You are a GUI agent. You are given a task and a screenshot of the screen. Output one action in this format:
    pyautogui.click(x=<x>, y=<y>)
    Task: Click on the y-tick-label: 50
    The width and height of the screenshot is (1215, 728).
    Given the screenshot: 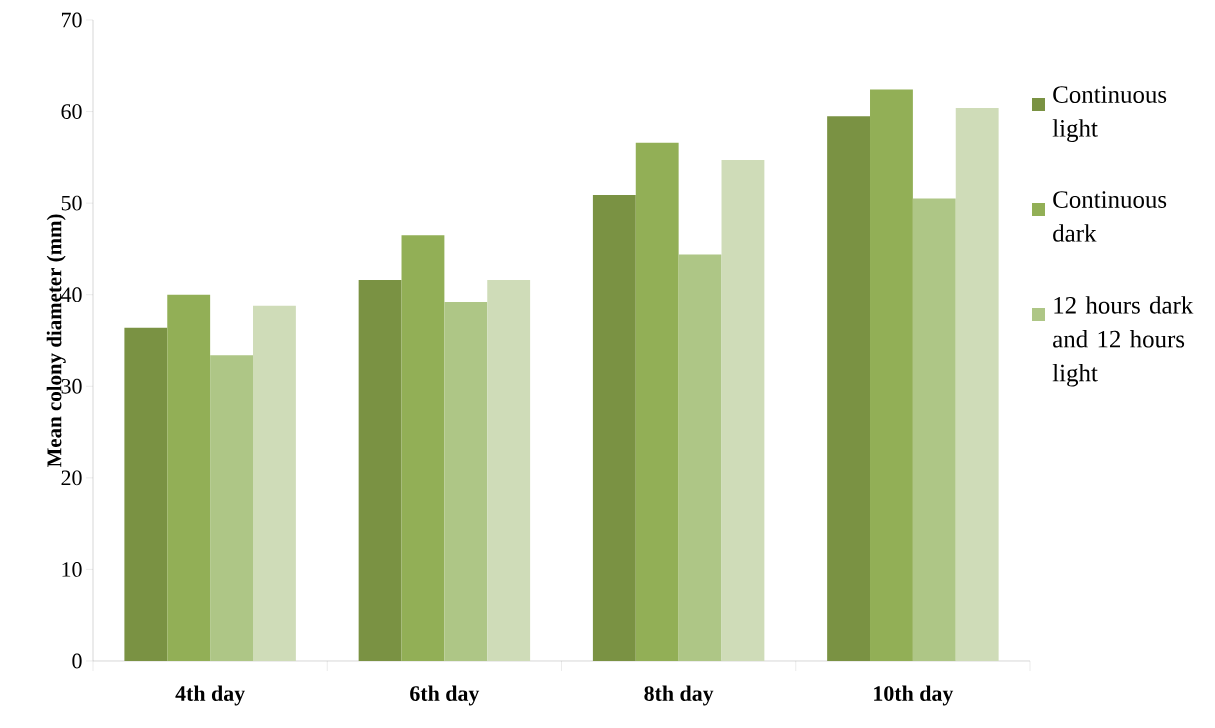 What is the action you would take?
    pyautogui.click(x=71, y=203)
    